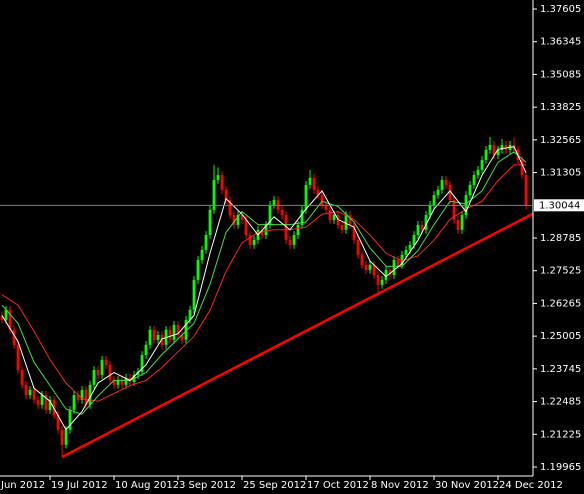 The width and height of the screenshot is (584, 494). I want to click on x-tick-label: 3 Sep 2012, so click(207, 485).